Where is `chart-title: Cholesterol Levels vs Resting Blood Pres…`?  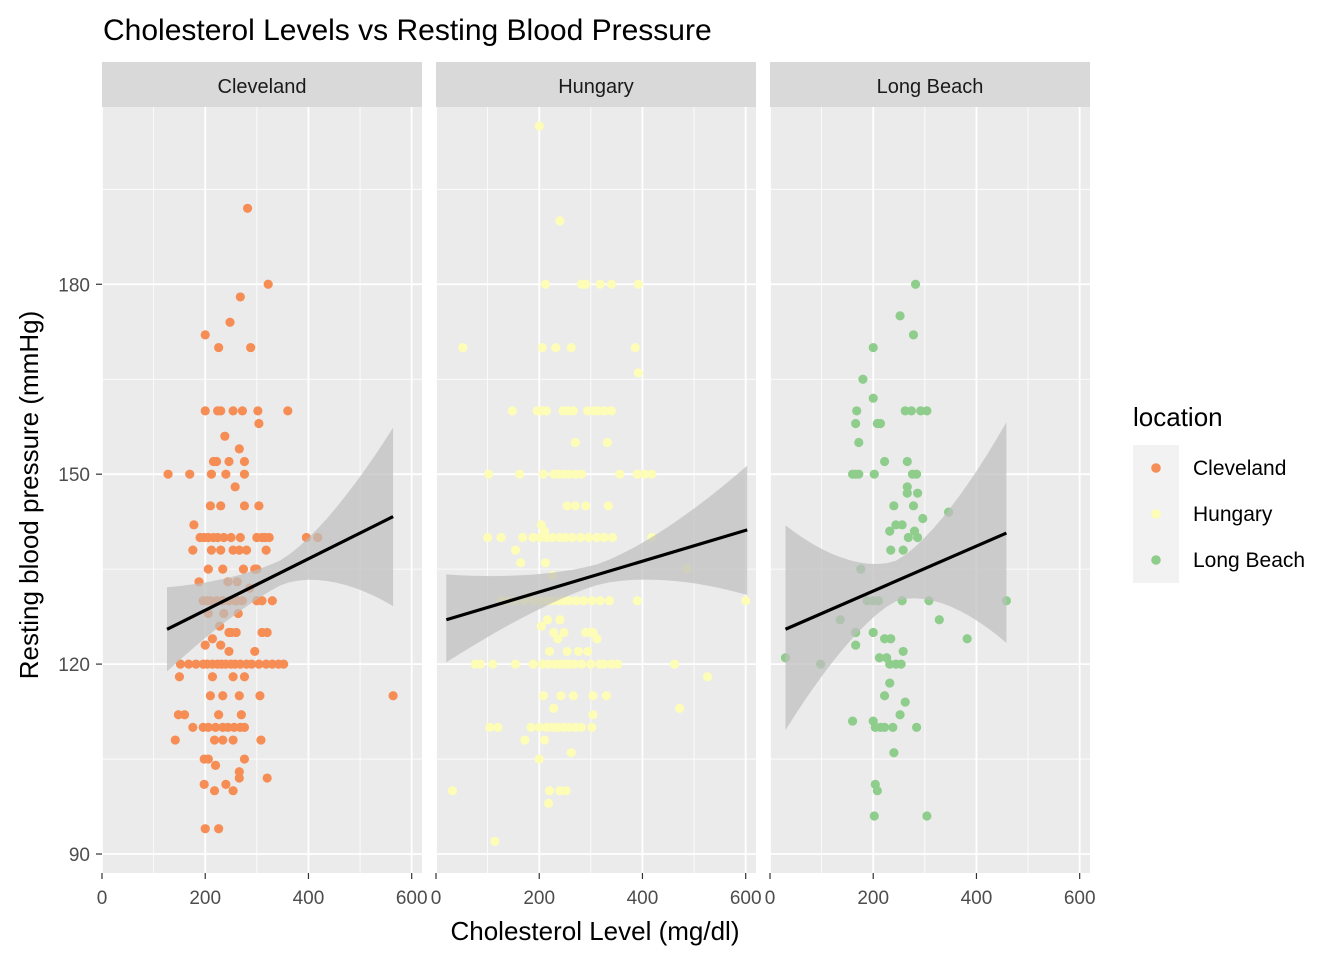
chart-title: Cholesterol Levels vs Resting Blood Pres… is located at coordinates (407, 30).